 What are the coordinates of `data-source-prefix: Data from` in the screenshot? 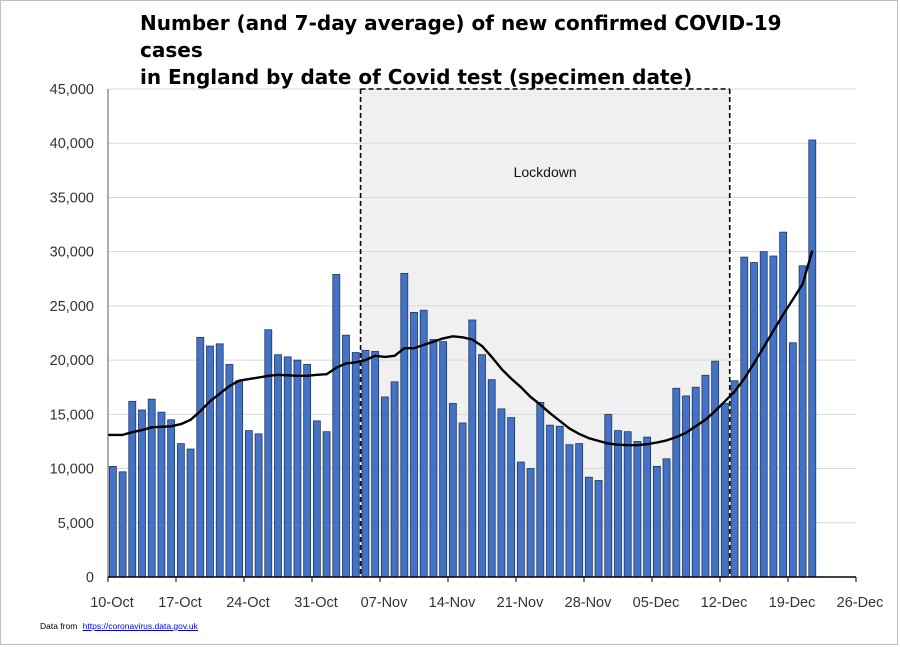 It's located at (59, 626).